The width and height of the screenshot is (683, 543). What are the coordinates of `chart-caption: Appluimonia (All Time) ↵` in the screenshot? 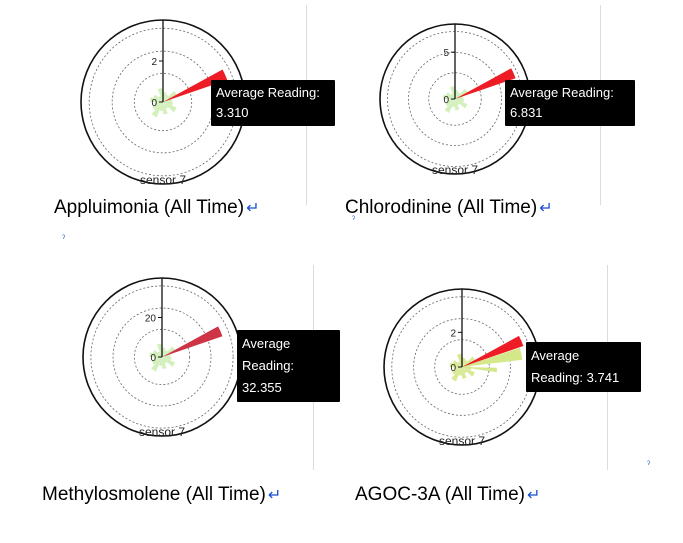 It's located at (156, 208).